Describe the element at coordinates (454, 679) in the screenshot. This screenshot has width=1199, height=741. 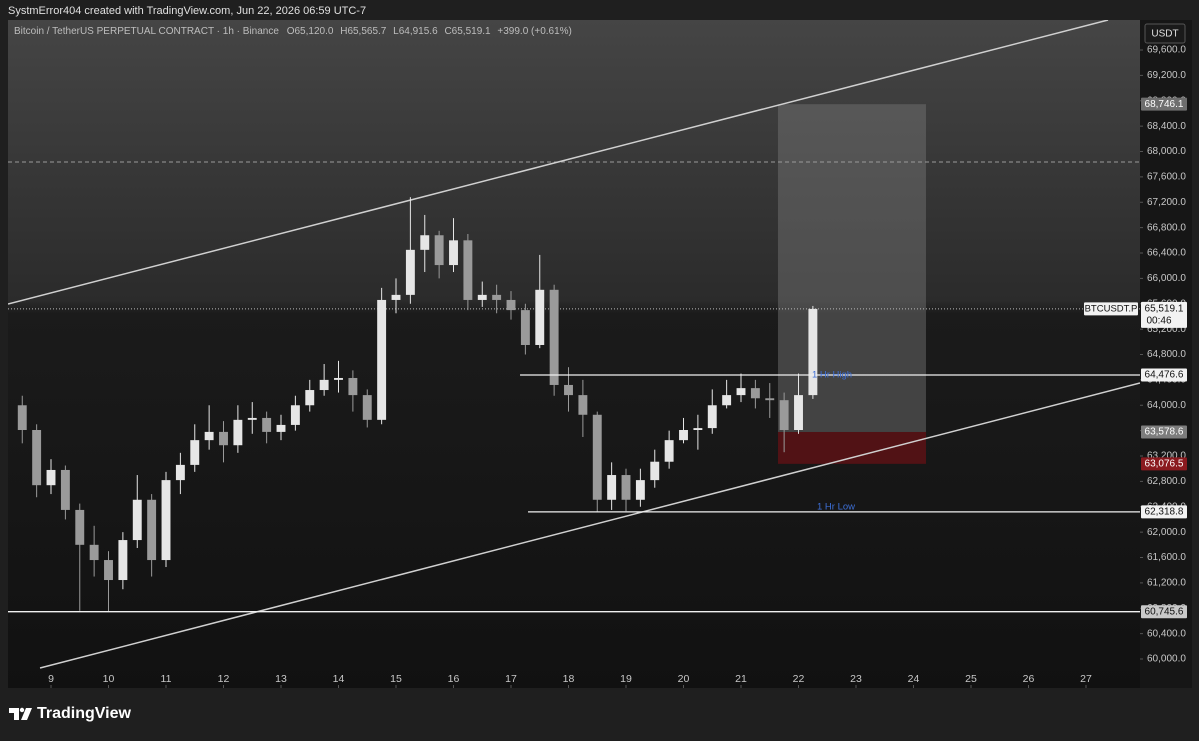
I see `x-tick-label: 16` at that location.